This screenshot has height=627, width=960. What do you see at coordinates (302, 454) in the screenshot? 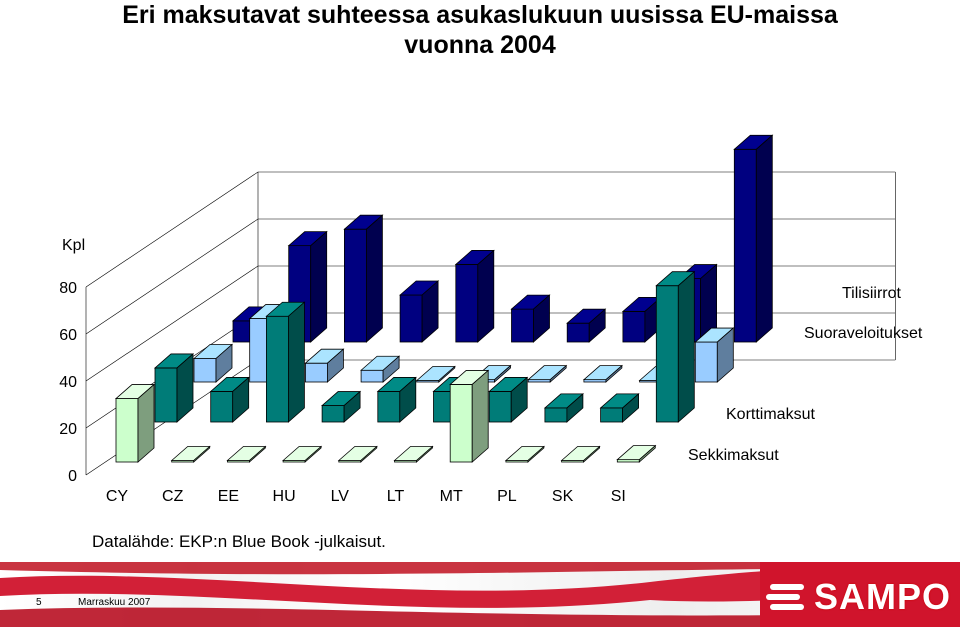
I see `bar-sekkimaksut-hu` at bounding box center [302, 454].